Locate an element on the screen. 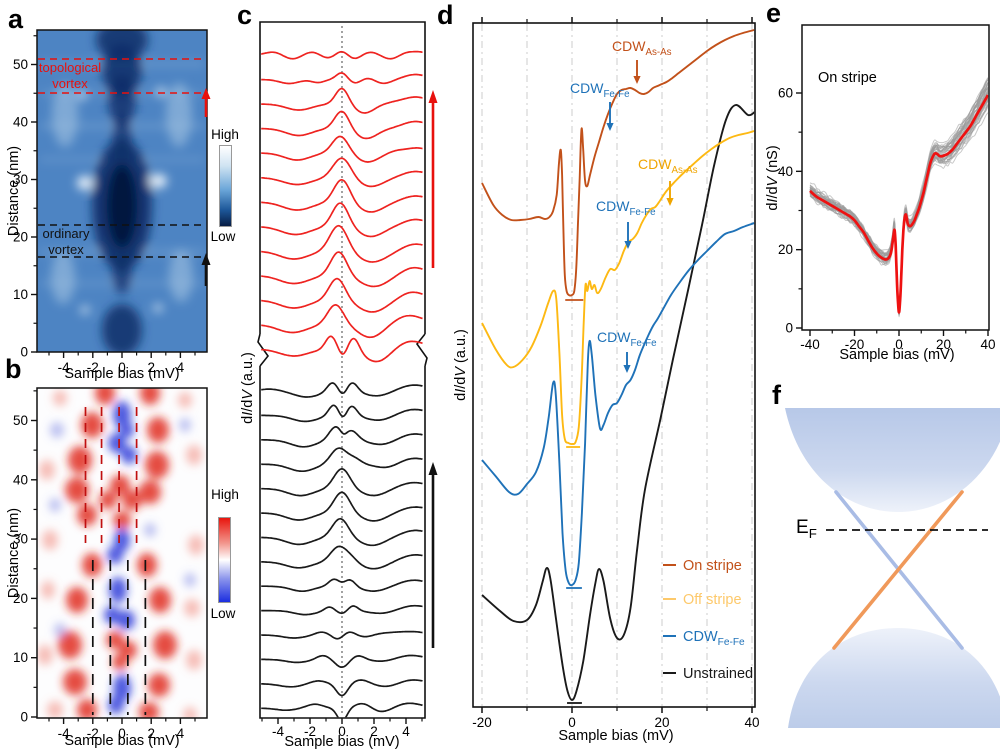 The width and height of the screenshot is (1000, 750). colorbar-a-low-label: Low is located at coordinates (223, 236).